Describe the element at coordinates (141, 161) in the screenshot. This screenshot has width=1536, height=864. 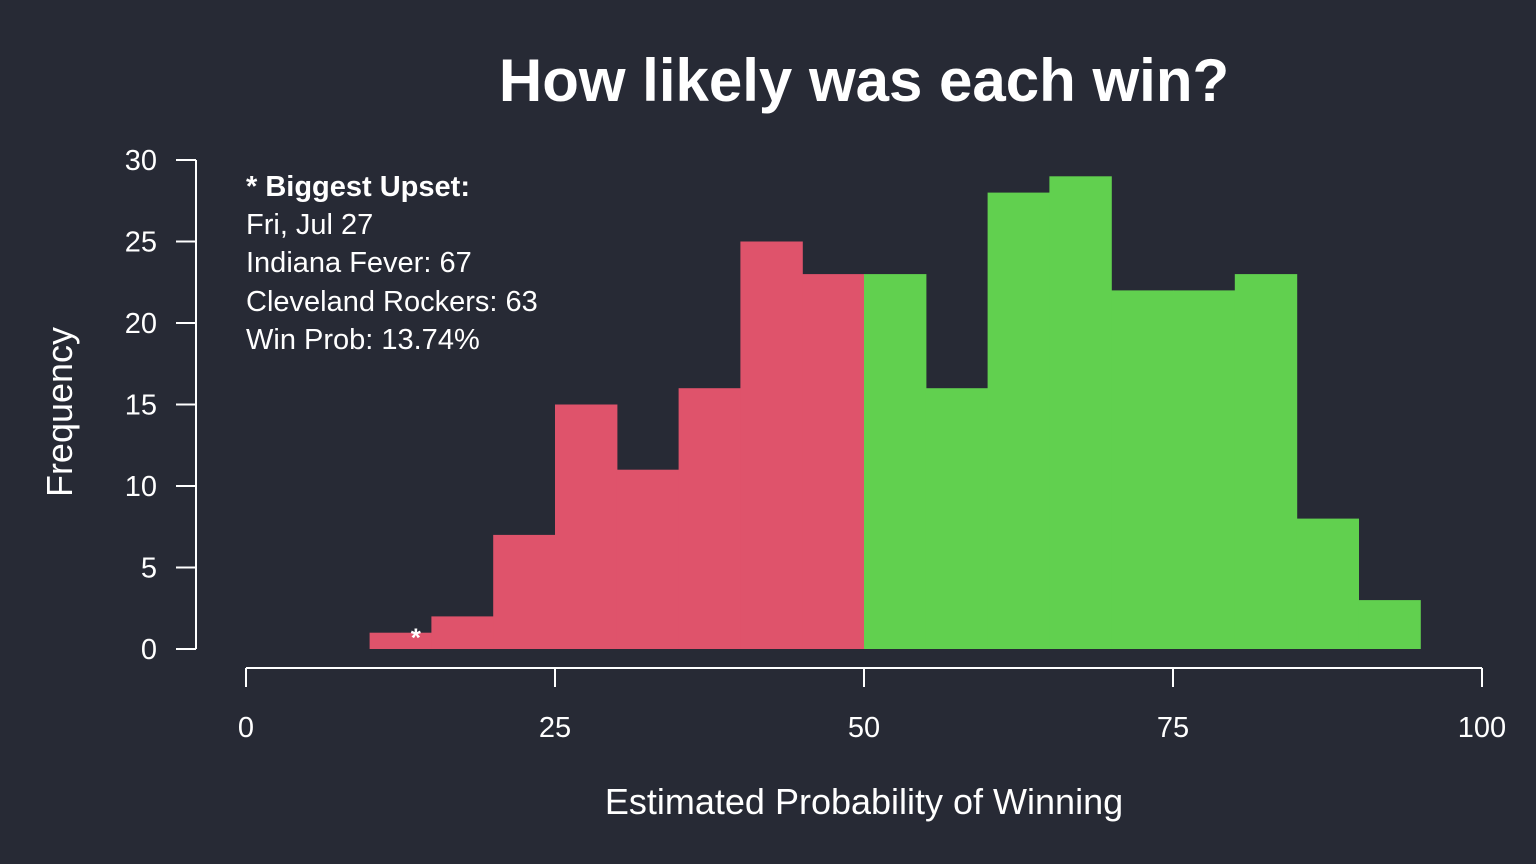
I see `y-tick-label: 30` at that location.